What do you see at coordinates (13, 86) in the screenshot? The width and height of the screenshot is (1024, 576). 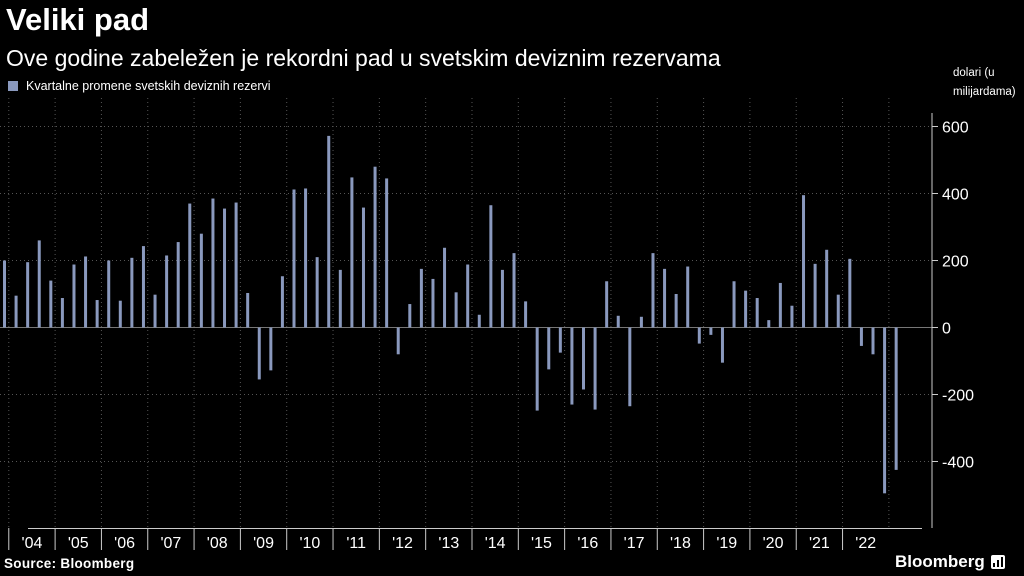 I see `legend-swatch` at bounding box center [13, 86].